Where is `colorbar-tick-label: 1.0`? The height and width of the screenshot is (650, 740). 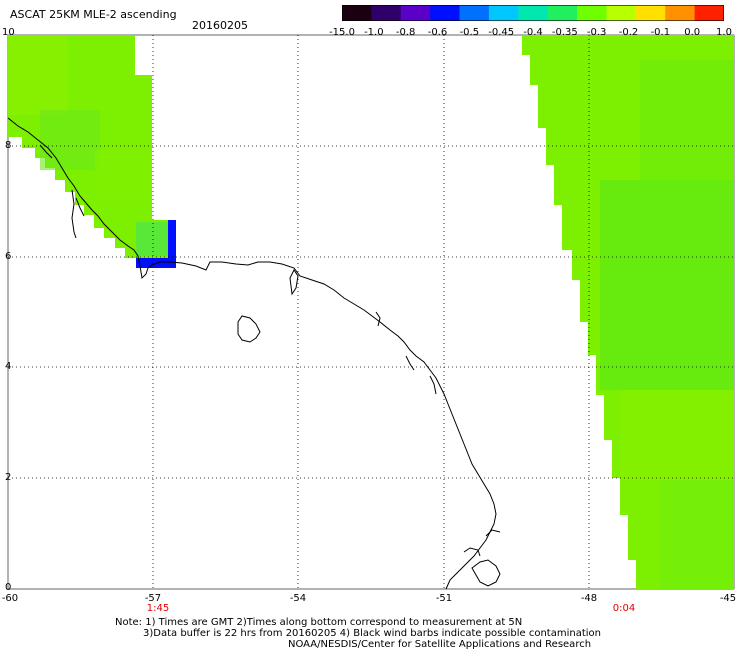 colorbar-tick-label: 1.0 is located at coordinates (724, 32).